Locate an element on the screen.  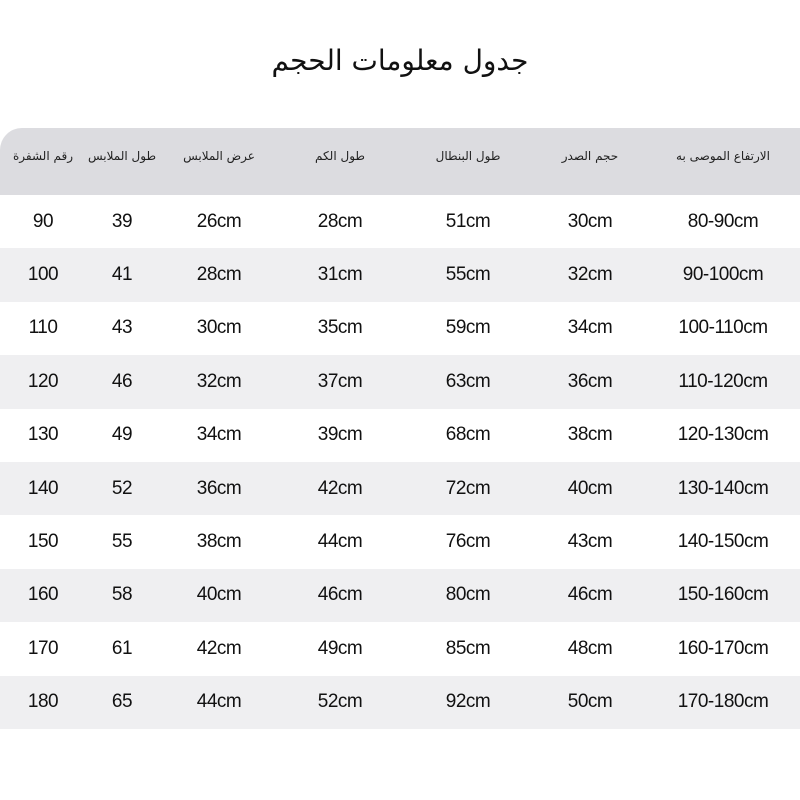
table-cell: 61 is located at coordinates (122, 648).